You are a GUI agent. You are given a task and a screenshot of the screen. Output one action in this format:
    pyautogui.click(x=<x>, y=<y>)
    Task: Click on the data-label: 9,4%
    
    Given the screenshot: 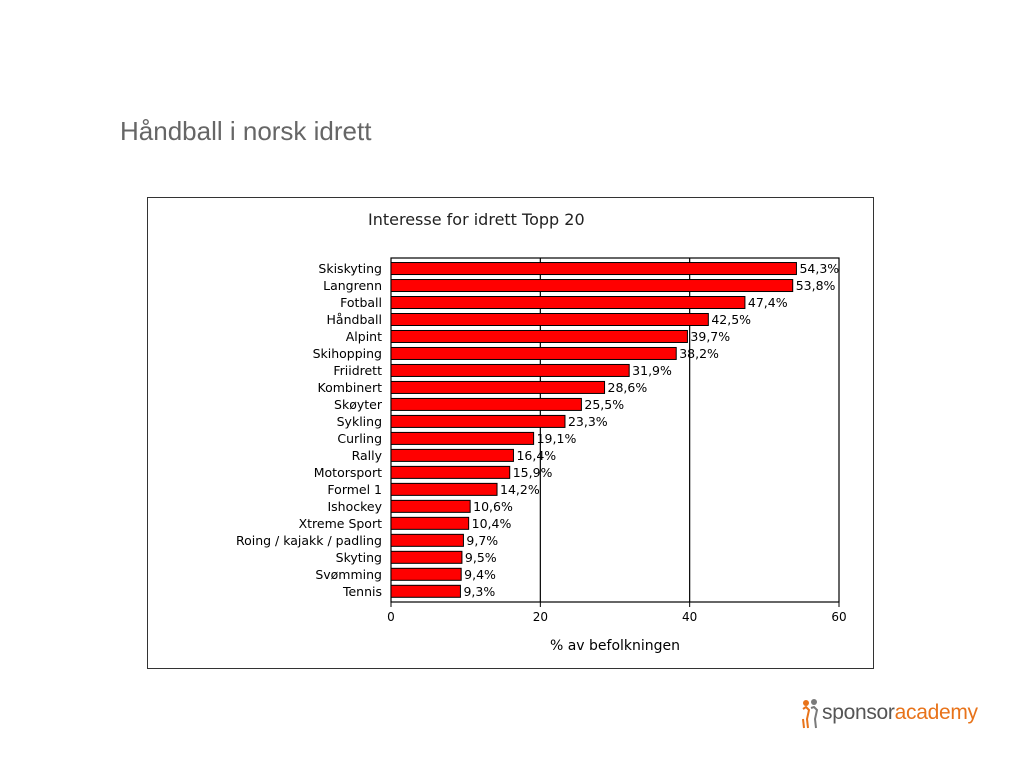 What is the action you would take?
    pyautogui.click(x=480, y=574)
    